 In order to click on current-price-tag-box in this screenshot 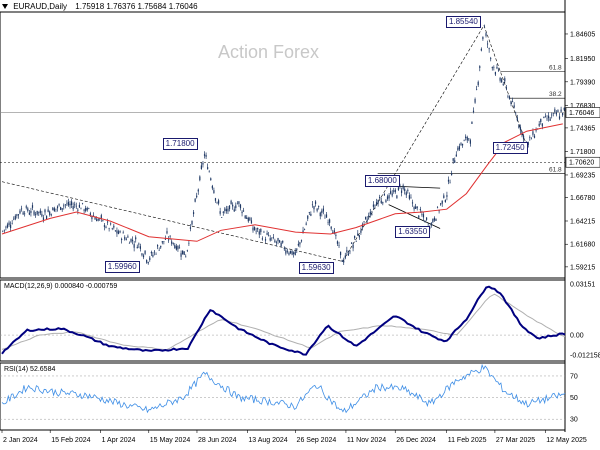, I will do `click(582, 112)`.